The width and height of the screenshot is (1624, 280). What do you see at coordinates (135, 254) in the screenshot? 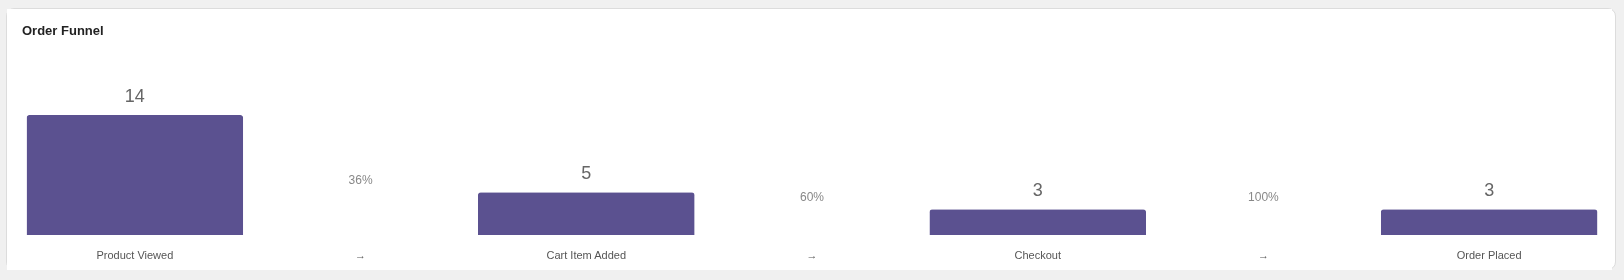
I see `x-tick-label: Product Viewed` at bounding box center [135, 254].